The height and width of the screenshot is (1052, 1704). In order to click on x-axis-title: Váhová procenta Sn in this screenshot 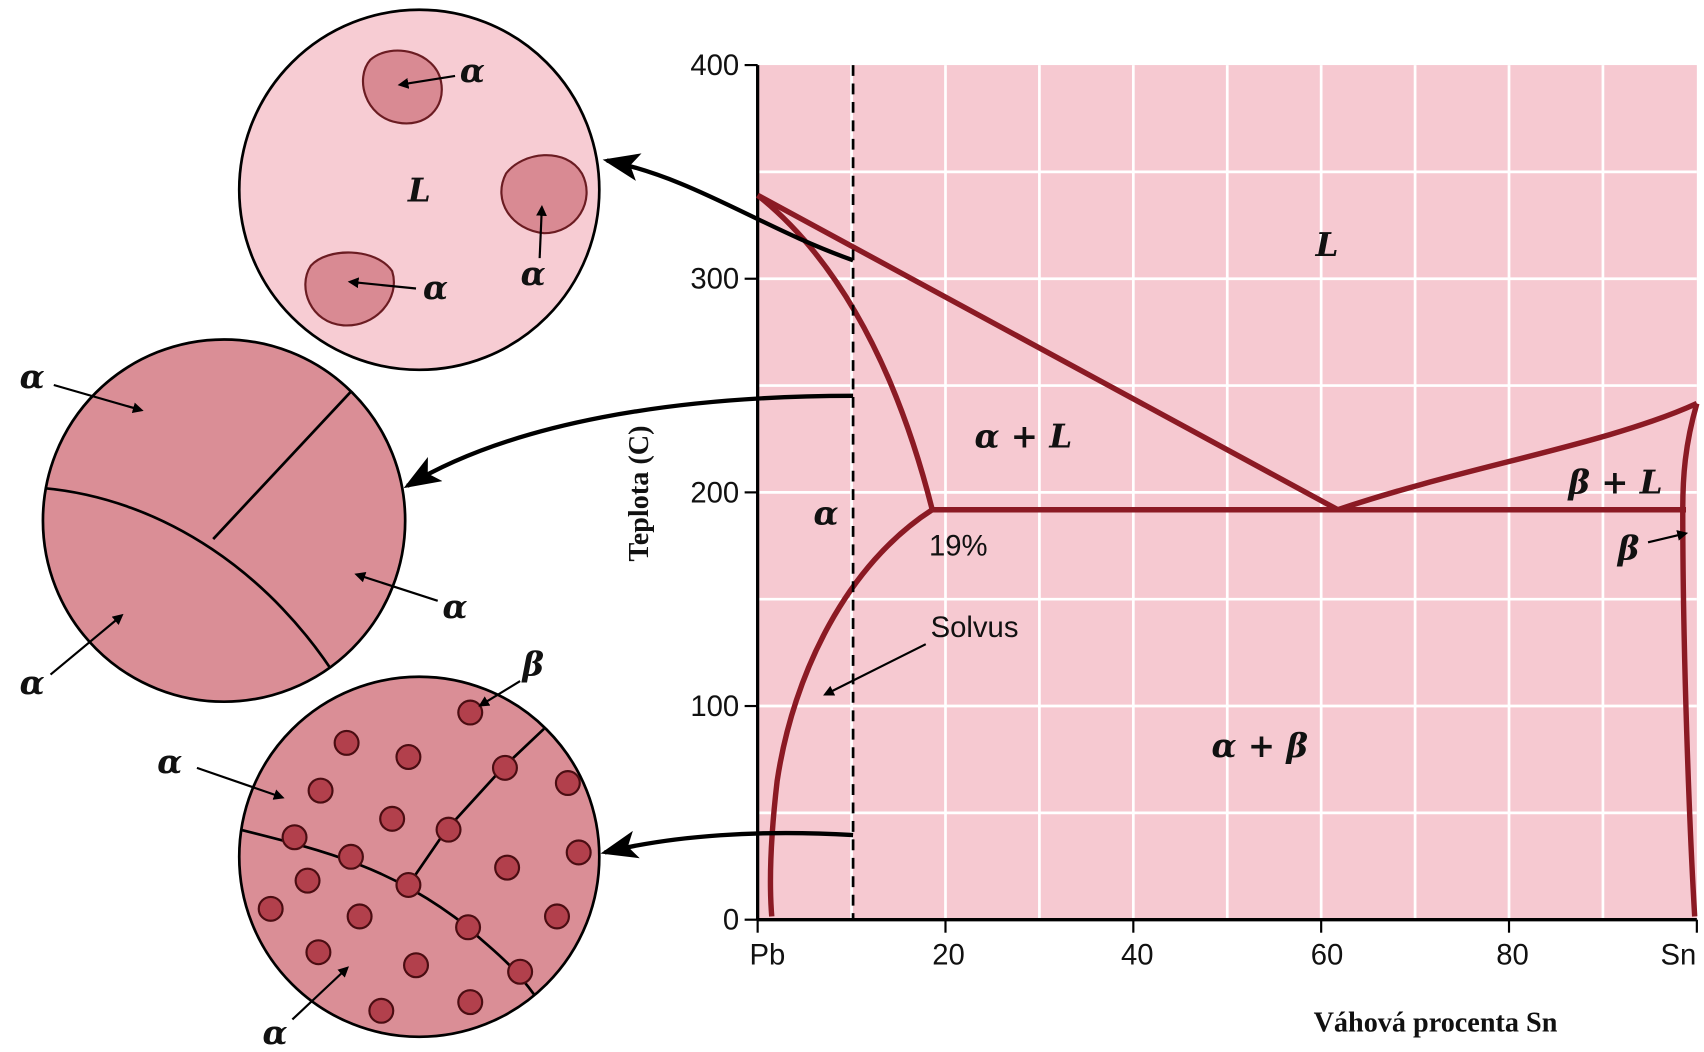, I will do `click(1436, 1022)`.